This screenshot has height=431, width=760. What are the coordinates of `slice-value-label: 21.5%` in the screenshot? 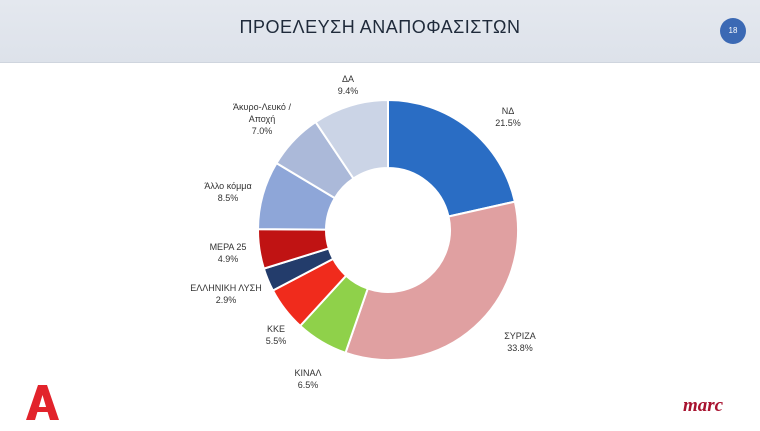 It's located at (508, 123).